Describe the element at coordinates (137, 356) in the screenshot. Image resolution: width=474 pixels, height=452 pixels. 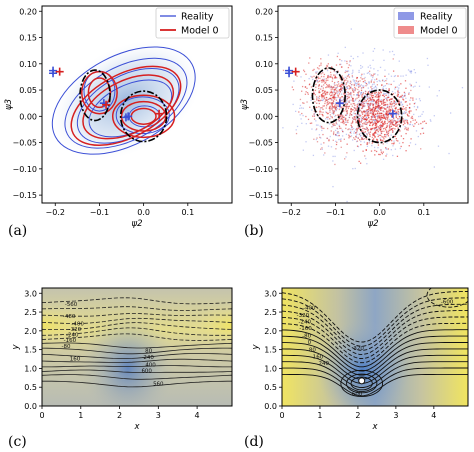
I see `panel-c-contour-line` at that location.